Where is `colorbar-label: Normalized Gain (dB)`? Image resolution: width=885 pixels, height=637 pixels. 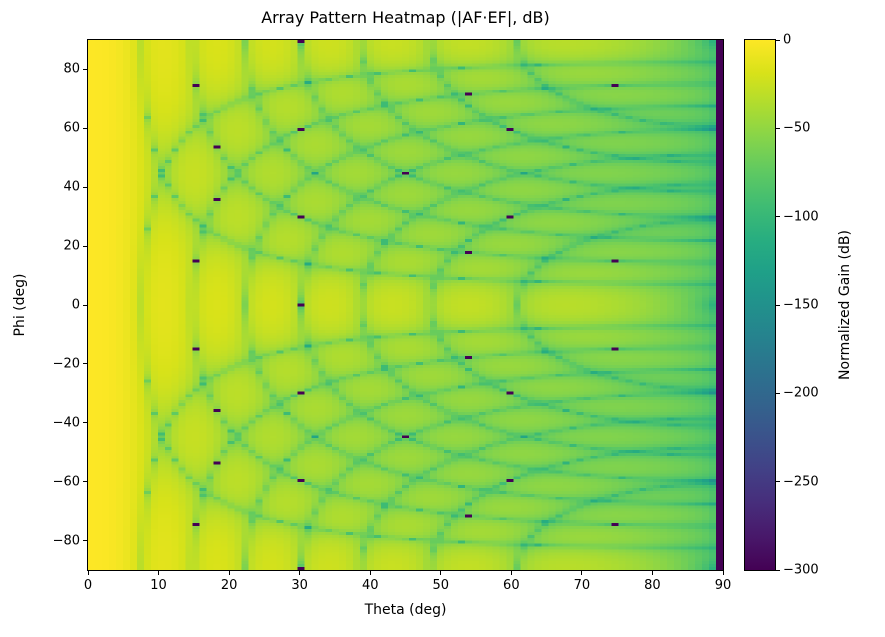
colorbar-label: Normalized Gain (dB) is located at coordinates (845, 305).